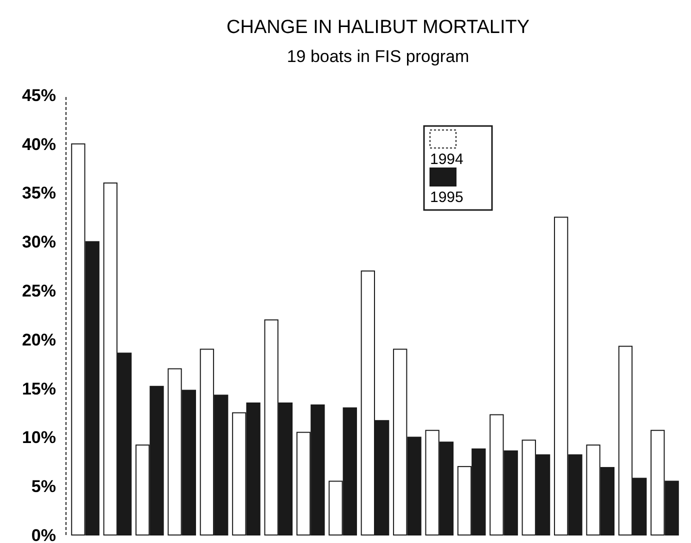 The image size is (691, 543). I want to click on legend-label: 1995, so click(447, 197).